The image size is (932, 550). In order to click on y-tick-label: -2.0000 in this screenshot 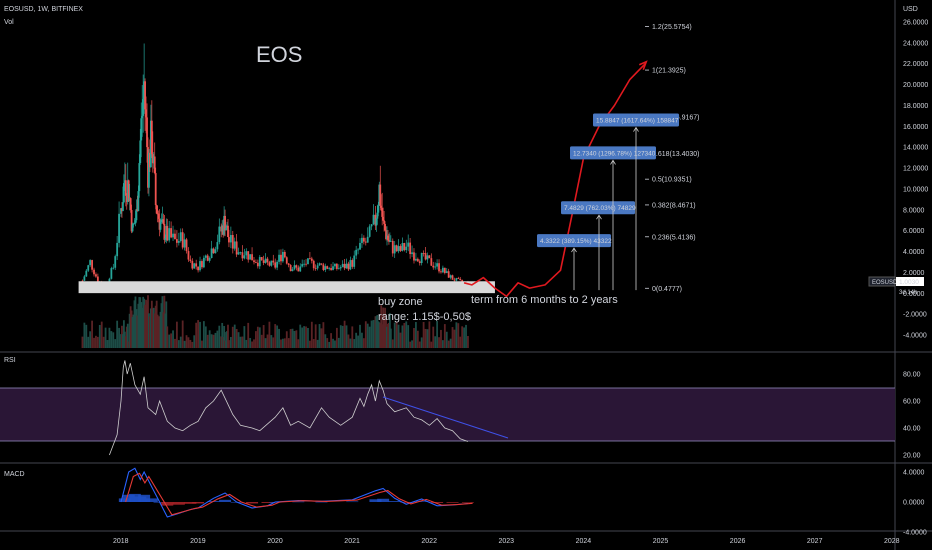, I will do `click(915, 315)`.